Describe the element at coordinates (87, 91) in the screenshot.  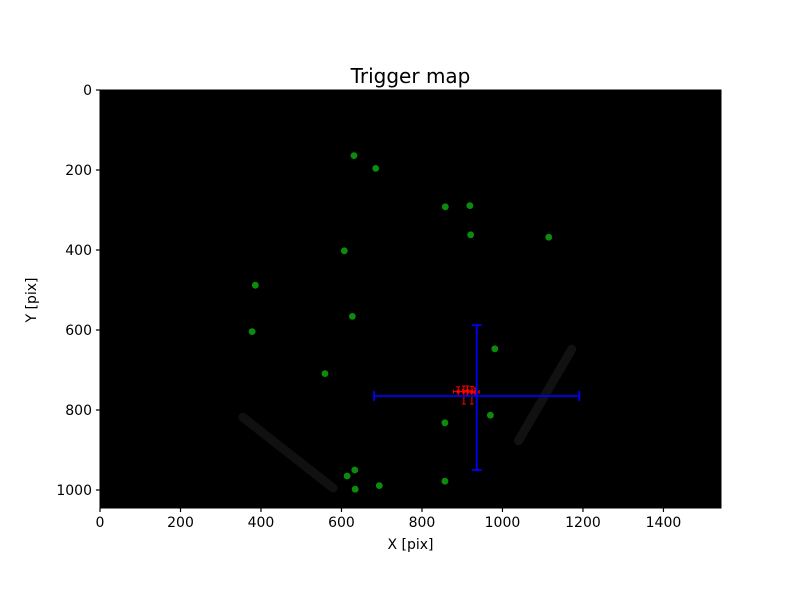
I see `y-tick-label: 0` at that location.